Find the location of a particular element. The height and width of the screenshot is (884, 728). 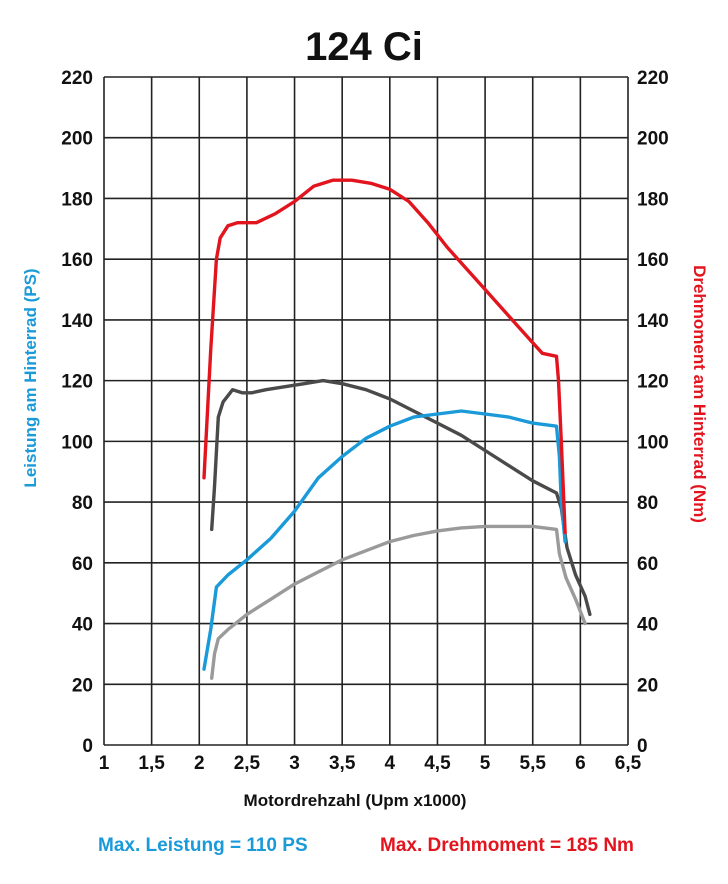

y-tick-label-left: 40 is located at coordinates (82, 625).